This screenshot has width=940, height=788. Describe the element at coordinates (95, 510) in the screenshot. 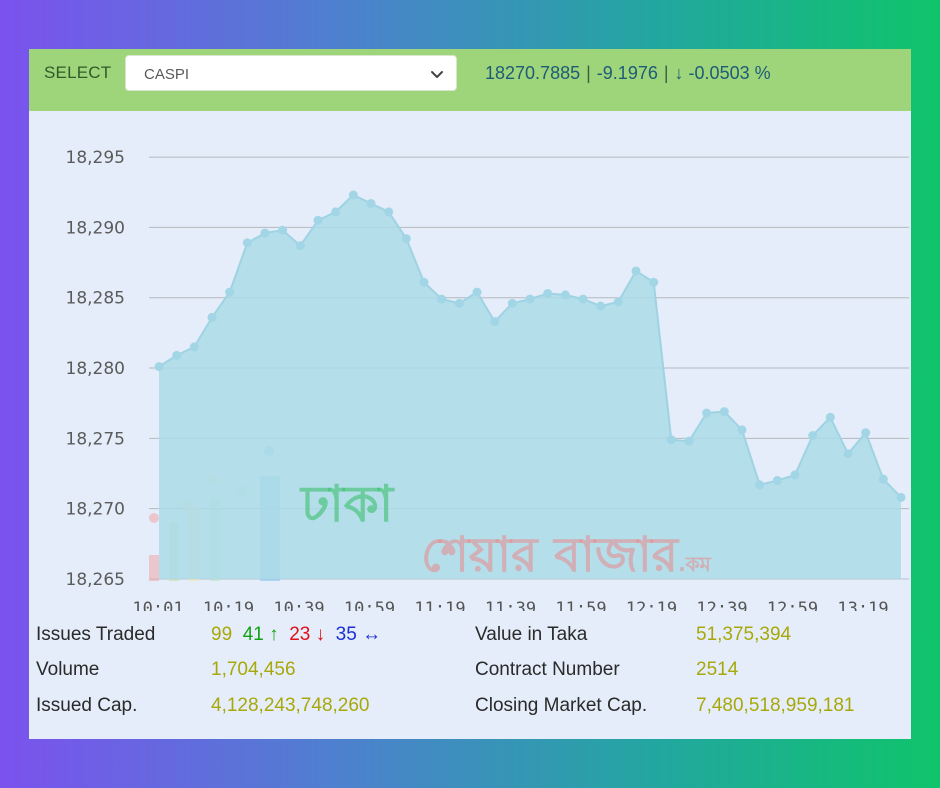

I see `y-tick-label: 18,270` at that location.